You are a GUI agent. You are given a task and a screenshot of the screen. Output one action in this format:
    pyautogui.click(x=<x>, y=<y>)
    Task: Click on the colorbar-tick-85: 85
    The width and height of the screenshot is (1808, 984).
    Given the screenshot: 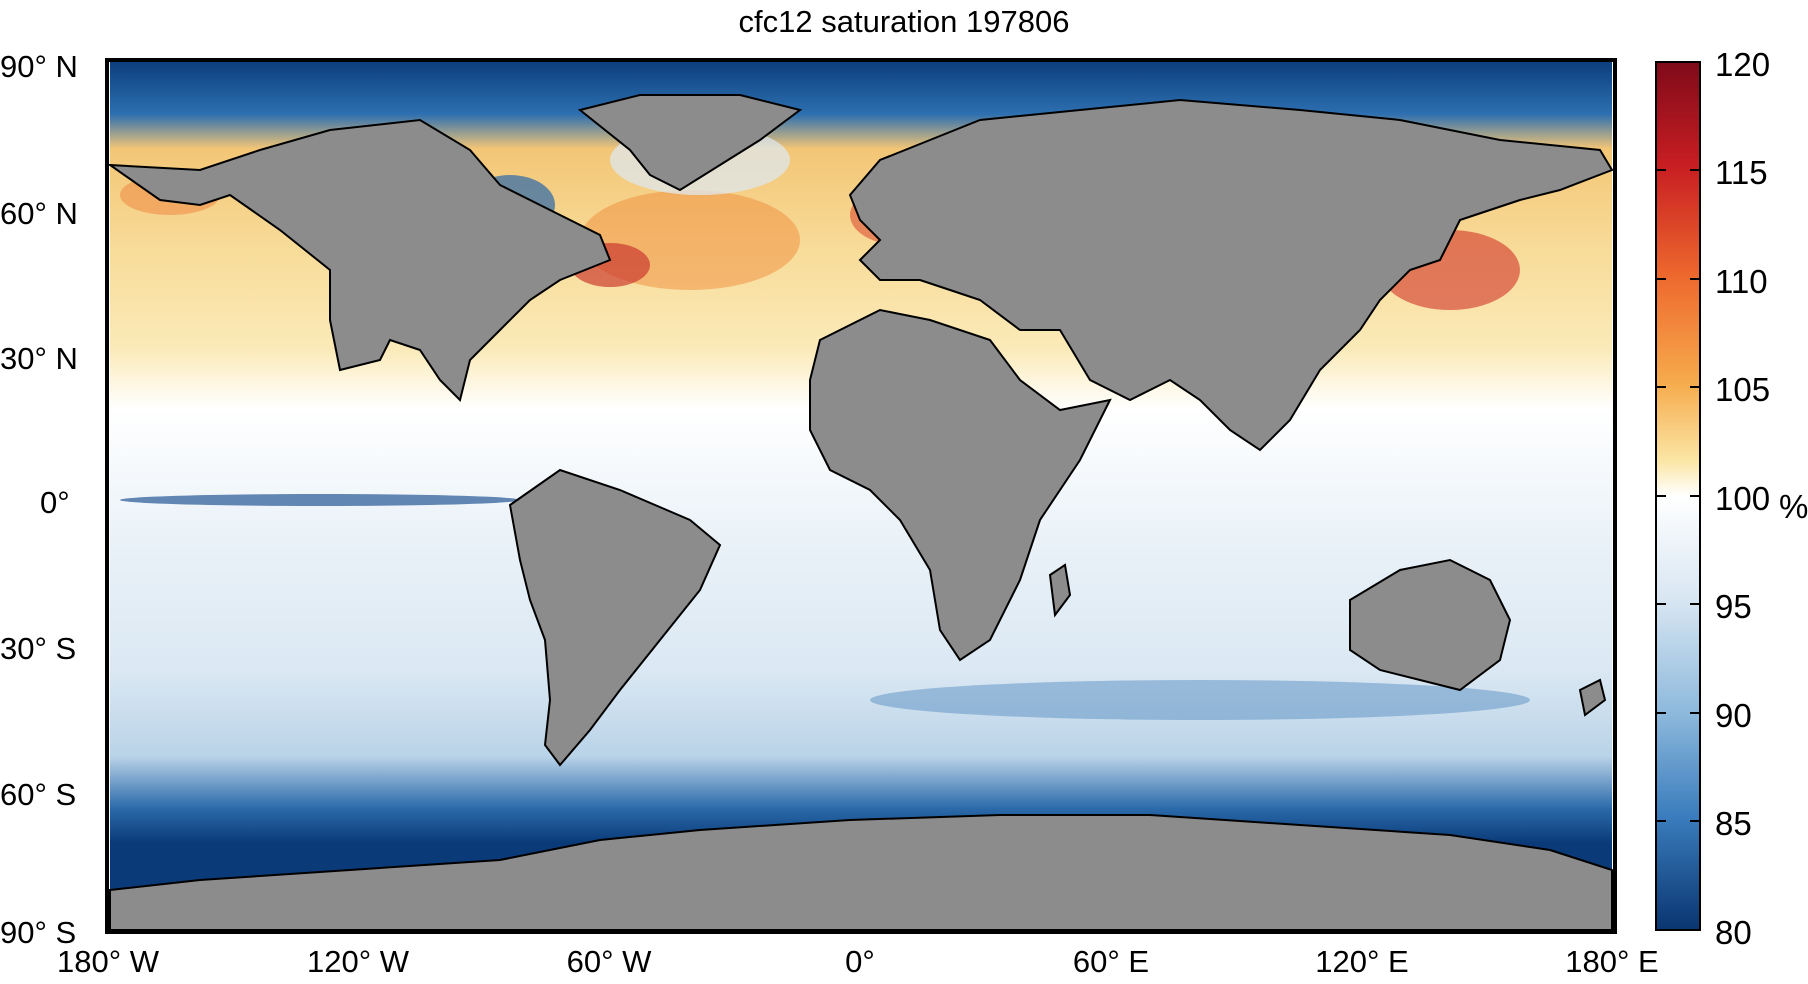 What is the action you would take?
    pyautogui.click(x=1733, y=823)
    